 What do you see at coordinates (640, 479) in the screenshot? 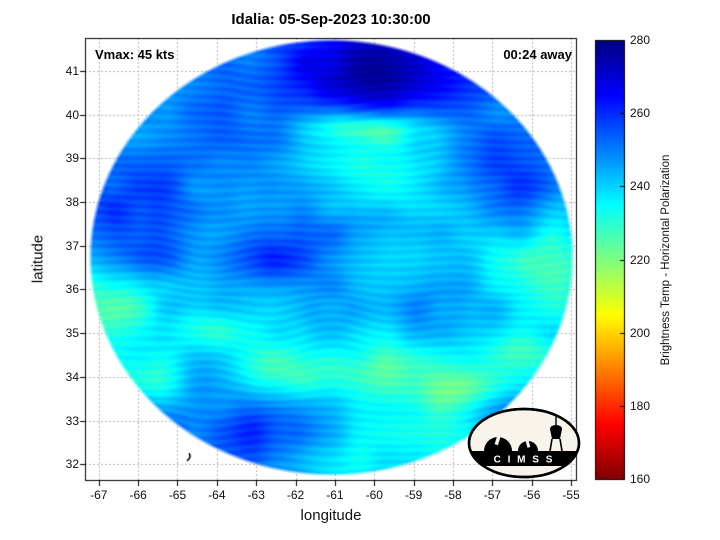
I see `colorbar-tick-label: 160` at bounding box center [640, 479].